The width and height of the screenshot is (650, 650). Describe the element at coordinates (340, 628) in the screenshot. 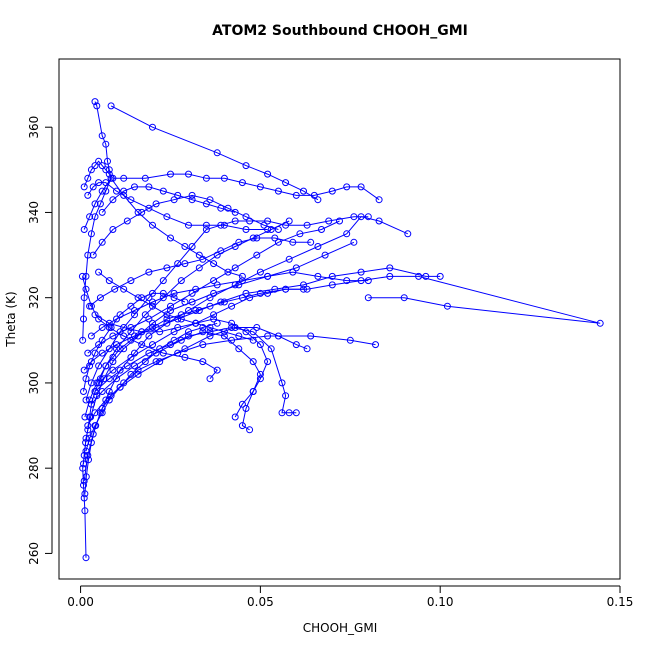

I see `x-axis-label: CHOOH_GMI` at that location.